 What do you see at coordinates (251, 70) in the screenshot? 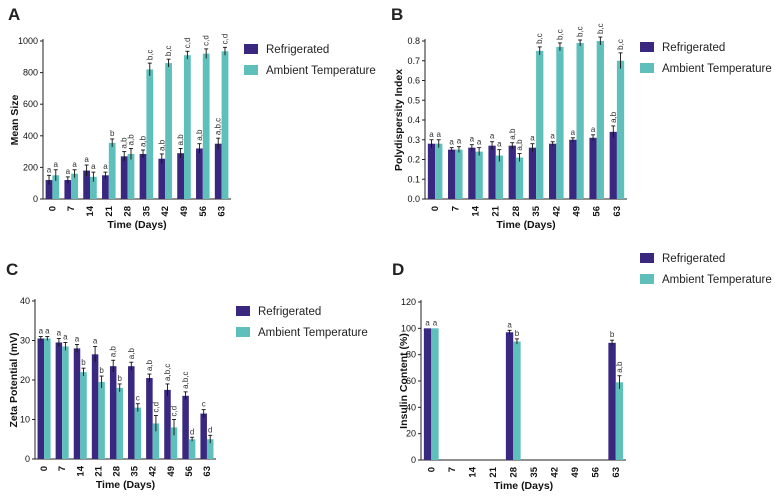
I see `legend-swatch-ambient` at bounding box center [251, 70].